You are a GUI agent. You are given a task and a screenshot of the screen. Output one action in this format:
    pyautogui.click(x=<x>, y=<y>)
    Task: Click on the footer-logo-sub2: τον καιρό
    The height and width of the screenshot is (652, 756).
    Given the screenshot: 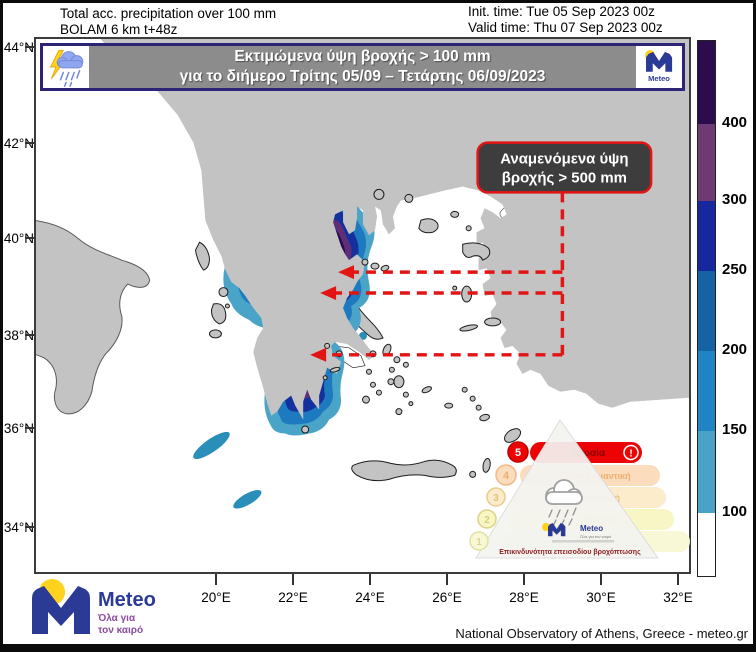 What is the action you would take?
    pyautogui.click(x=120, y=630)
    